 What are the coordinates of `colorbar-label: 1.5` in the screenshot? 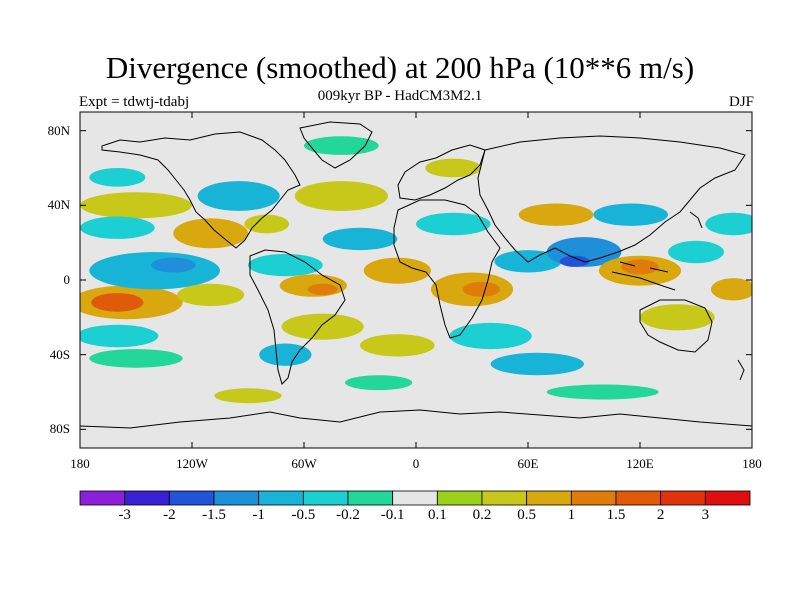 It's located at (616, 515).